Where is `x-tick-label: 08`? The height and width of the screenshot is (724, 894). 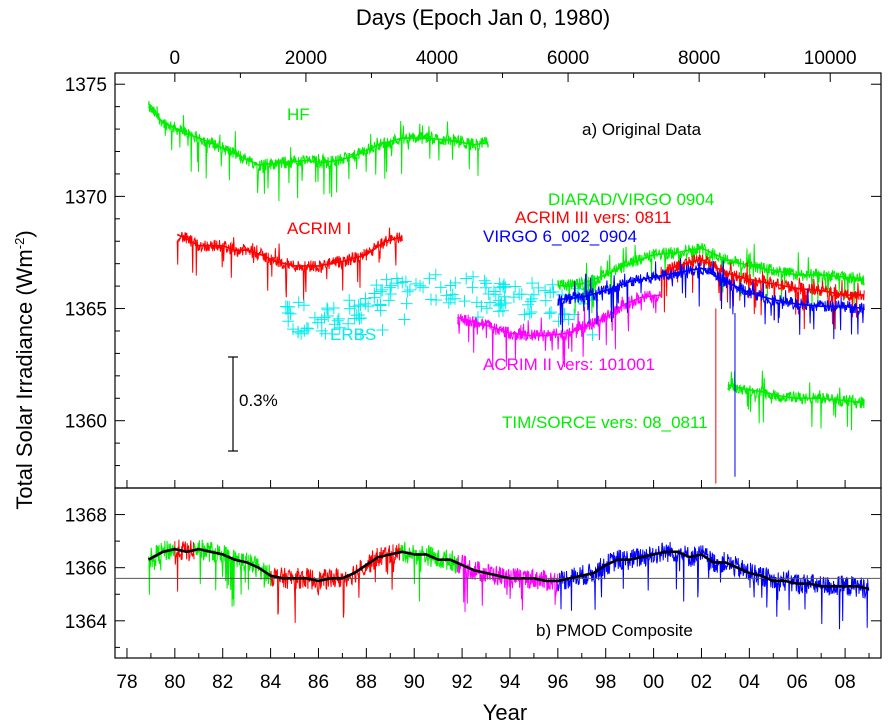
x-tick-label: 08 is located at coordinates (845, 682).